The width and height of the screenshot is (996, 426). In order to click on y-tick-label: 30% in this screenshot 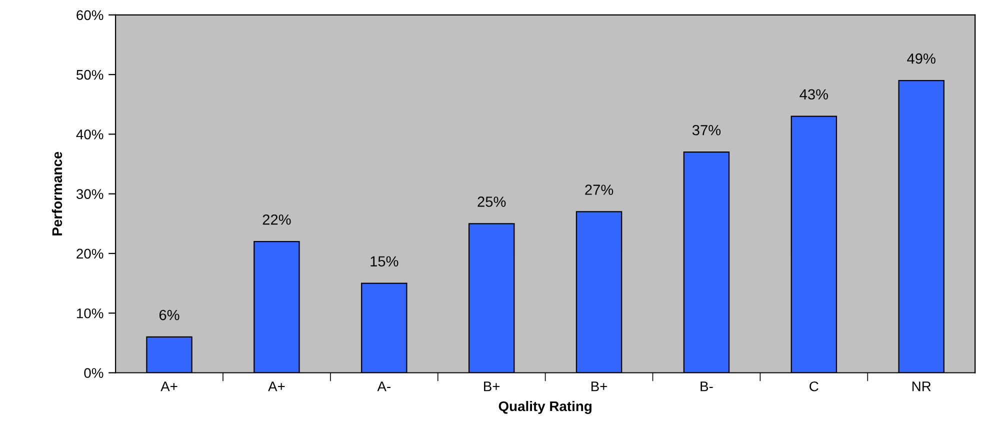, I will do `click(90, 194)`.